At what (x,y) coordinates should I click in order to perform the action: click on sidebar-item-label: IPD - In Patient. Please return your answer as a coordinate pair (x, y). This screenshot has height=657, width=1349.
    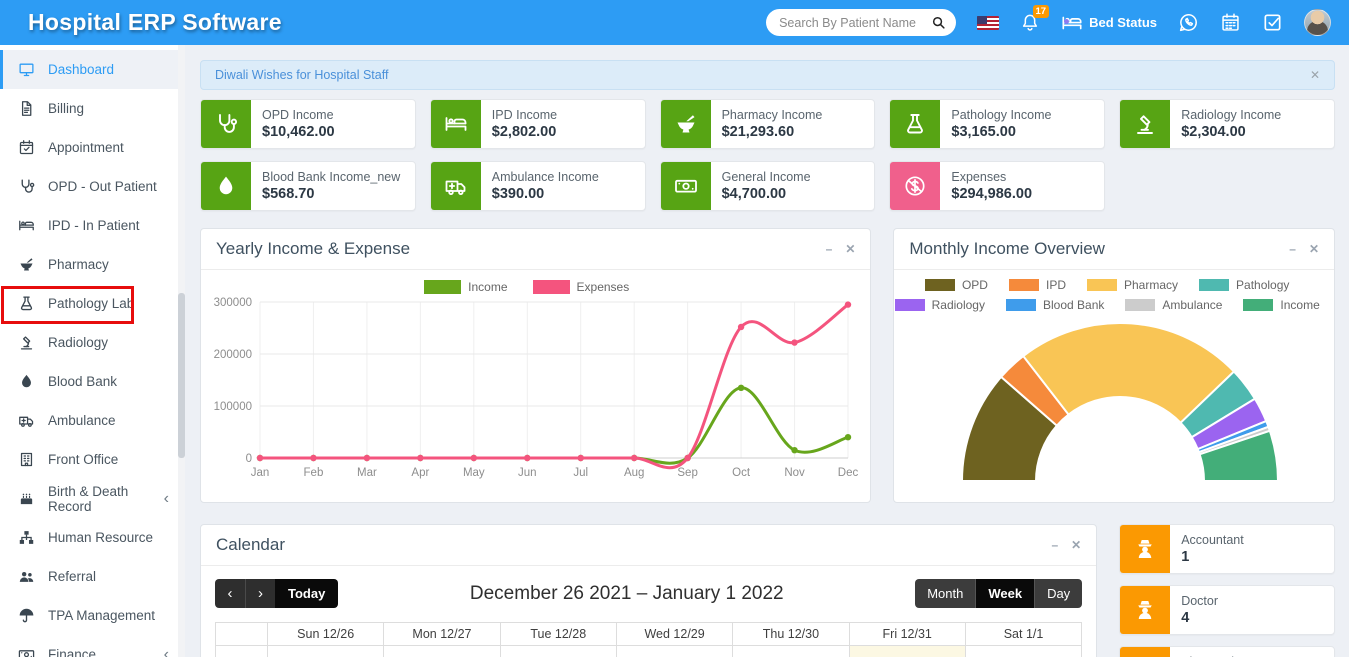
    Looking at the image, I should click on (94, 225).